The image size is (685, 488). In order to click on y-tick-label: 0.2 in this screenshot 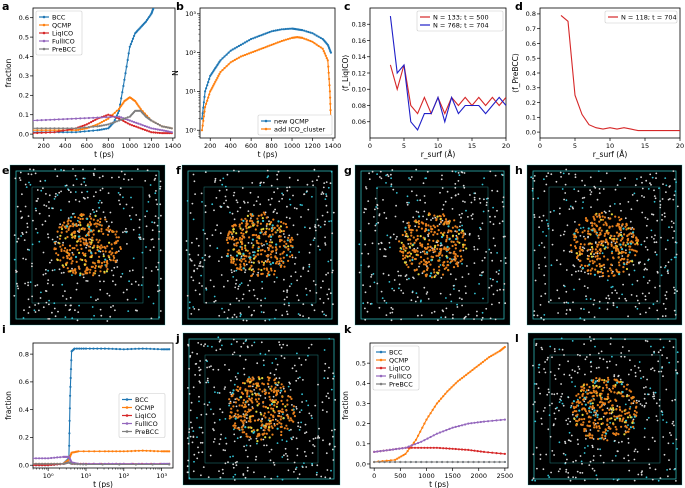, I will do `click(24, 96)`.